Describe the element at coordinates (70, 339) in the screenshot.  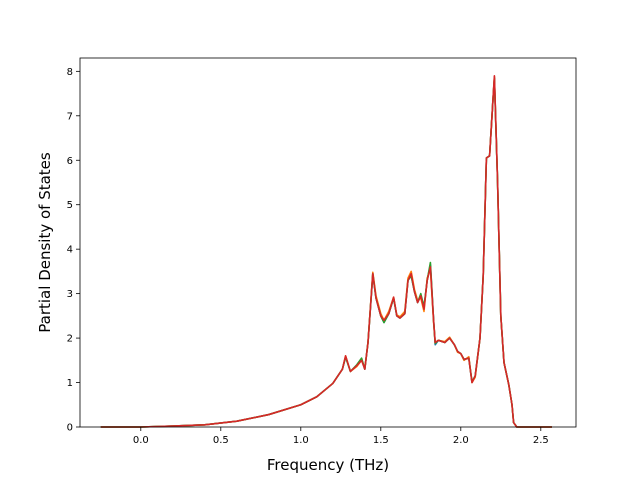
I see `y-tick-label: 2` at that location.